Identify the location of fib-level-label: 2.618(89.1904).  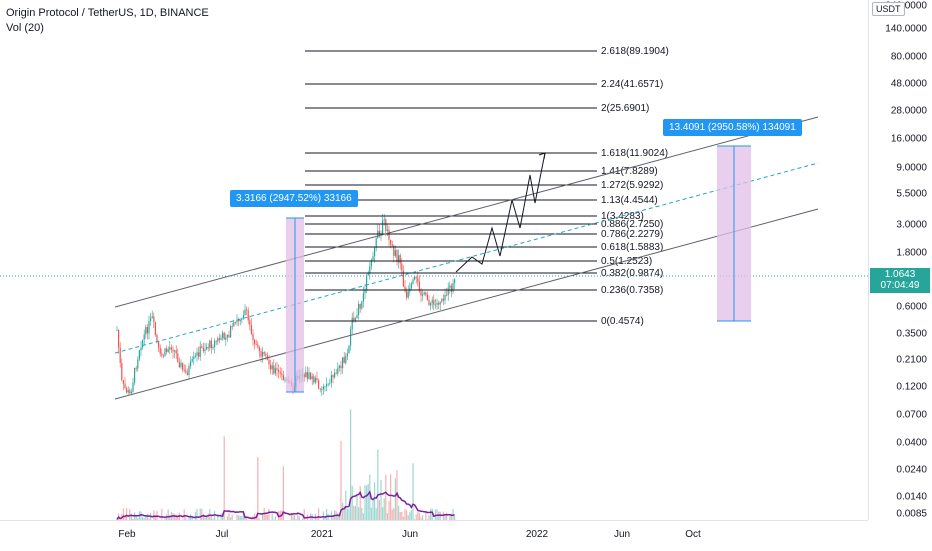
(635, 51).